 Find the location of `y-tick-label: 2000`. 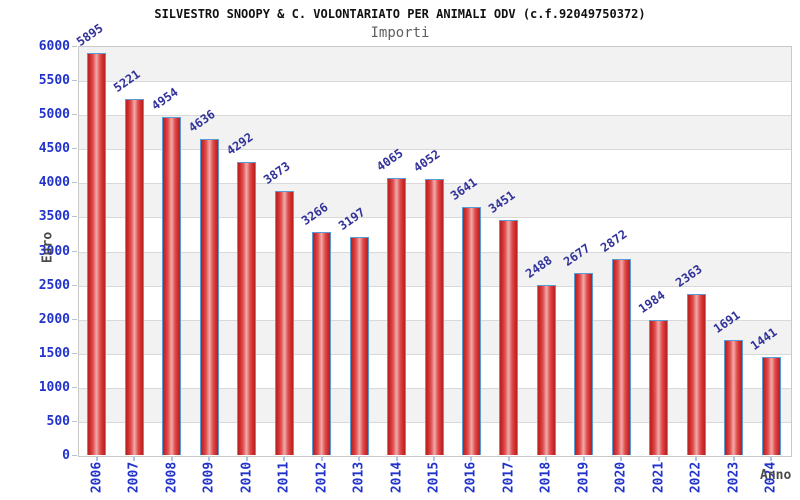

y-tick-label: 2000 is located at coordinates (54, 319).